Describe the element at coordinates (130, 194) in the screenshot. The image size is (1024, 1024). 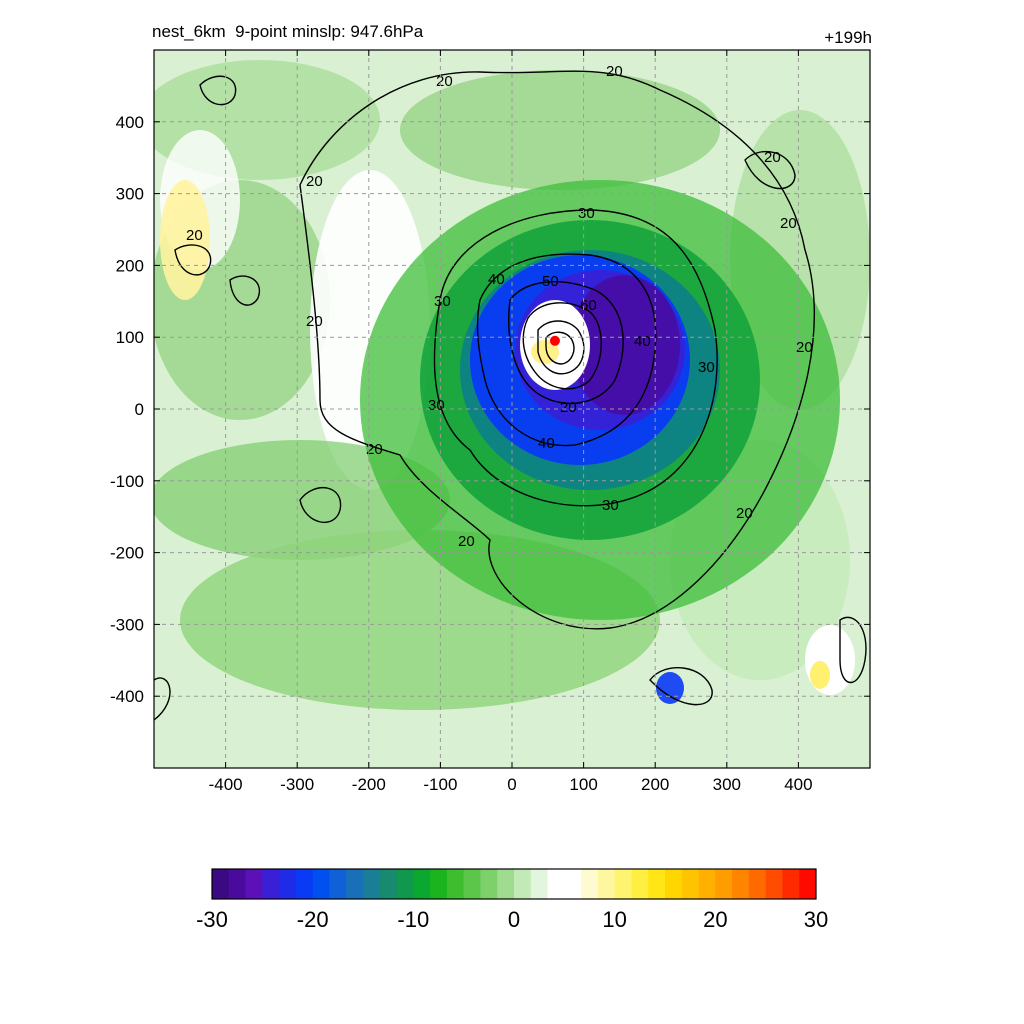
I see `y-tick-label: 300` at that location.